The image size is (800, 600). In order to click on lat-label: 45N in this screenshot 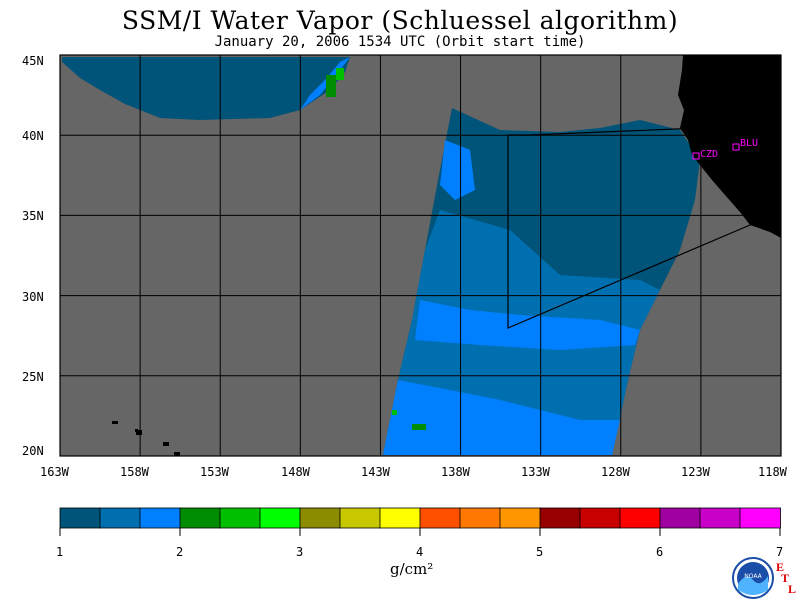, I will do `click(33, 61)`.